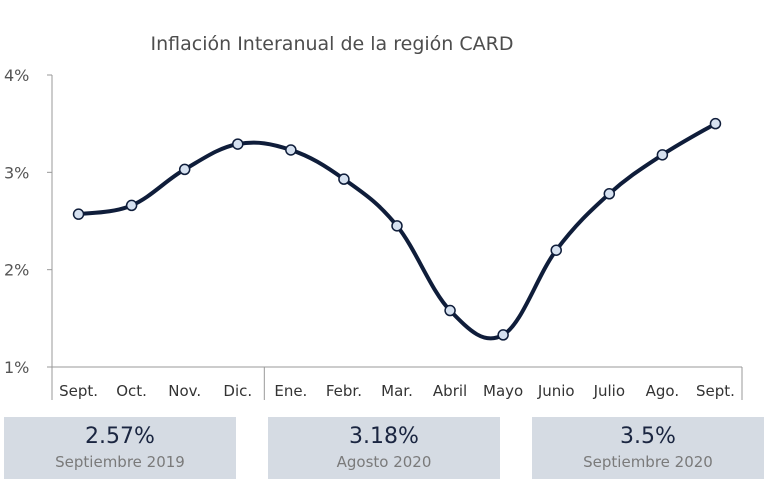 The height and width of the screenshot is (482, 768). I want to click on card-label: Agosto 2020, so click(384, 462).